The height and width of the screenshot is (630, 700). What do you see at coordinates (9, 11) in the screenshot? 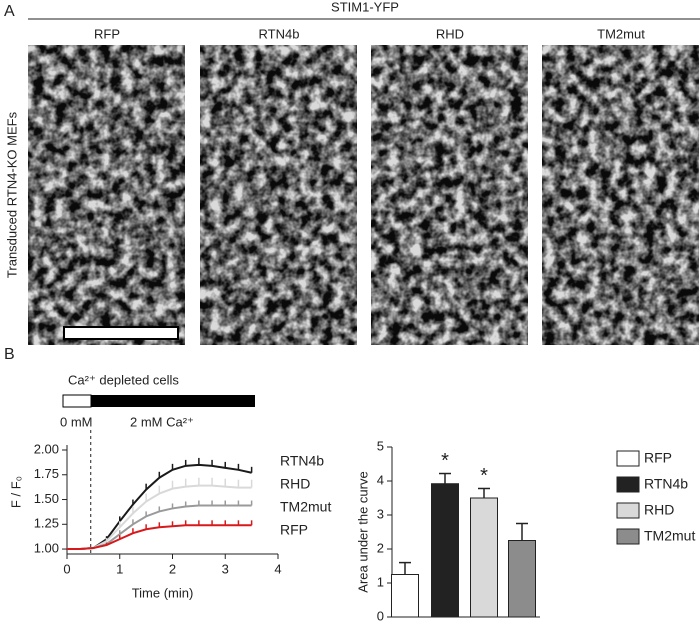
I see `panel-label: A` at bounding box center [9, 11].